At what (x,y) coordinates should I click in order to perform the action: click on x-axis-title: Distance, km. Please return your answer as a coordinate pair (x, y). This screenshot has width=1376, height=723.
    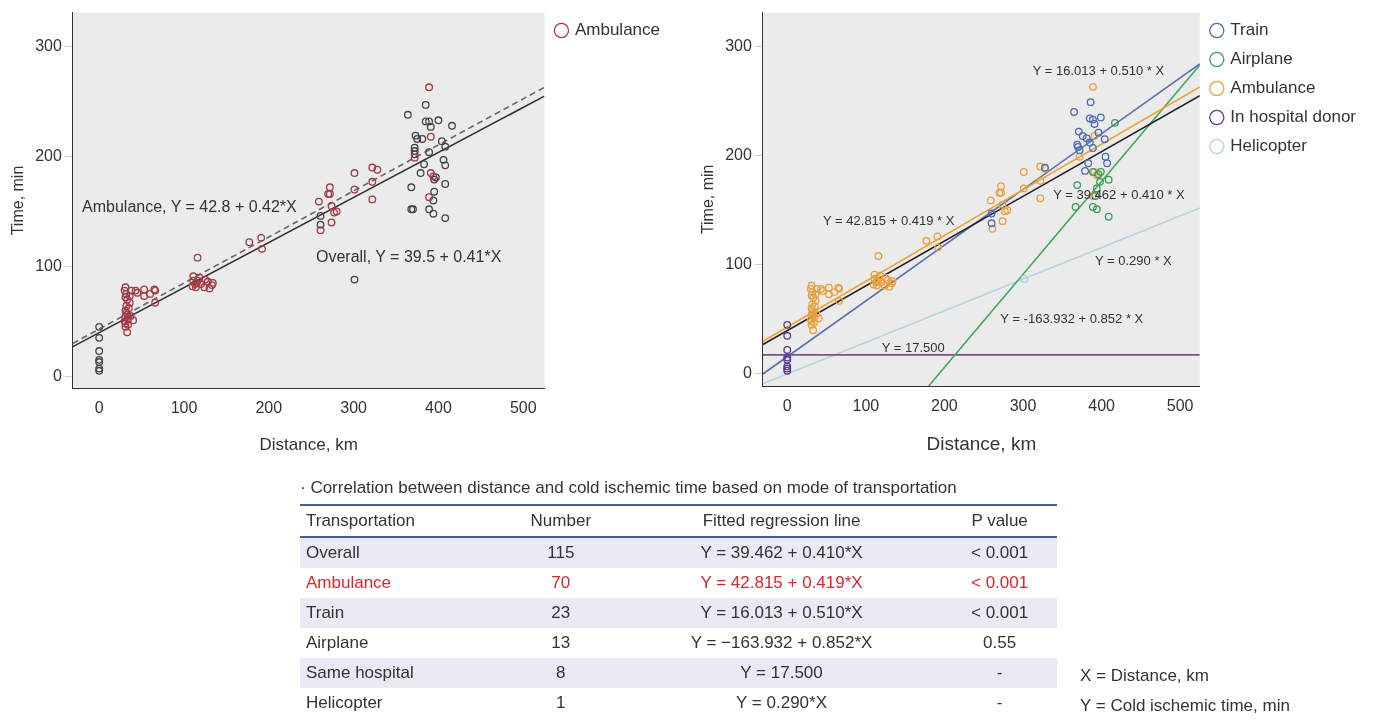
    Looking at the image, I should click on (308, 445).